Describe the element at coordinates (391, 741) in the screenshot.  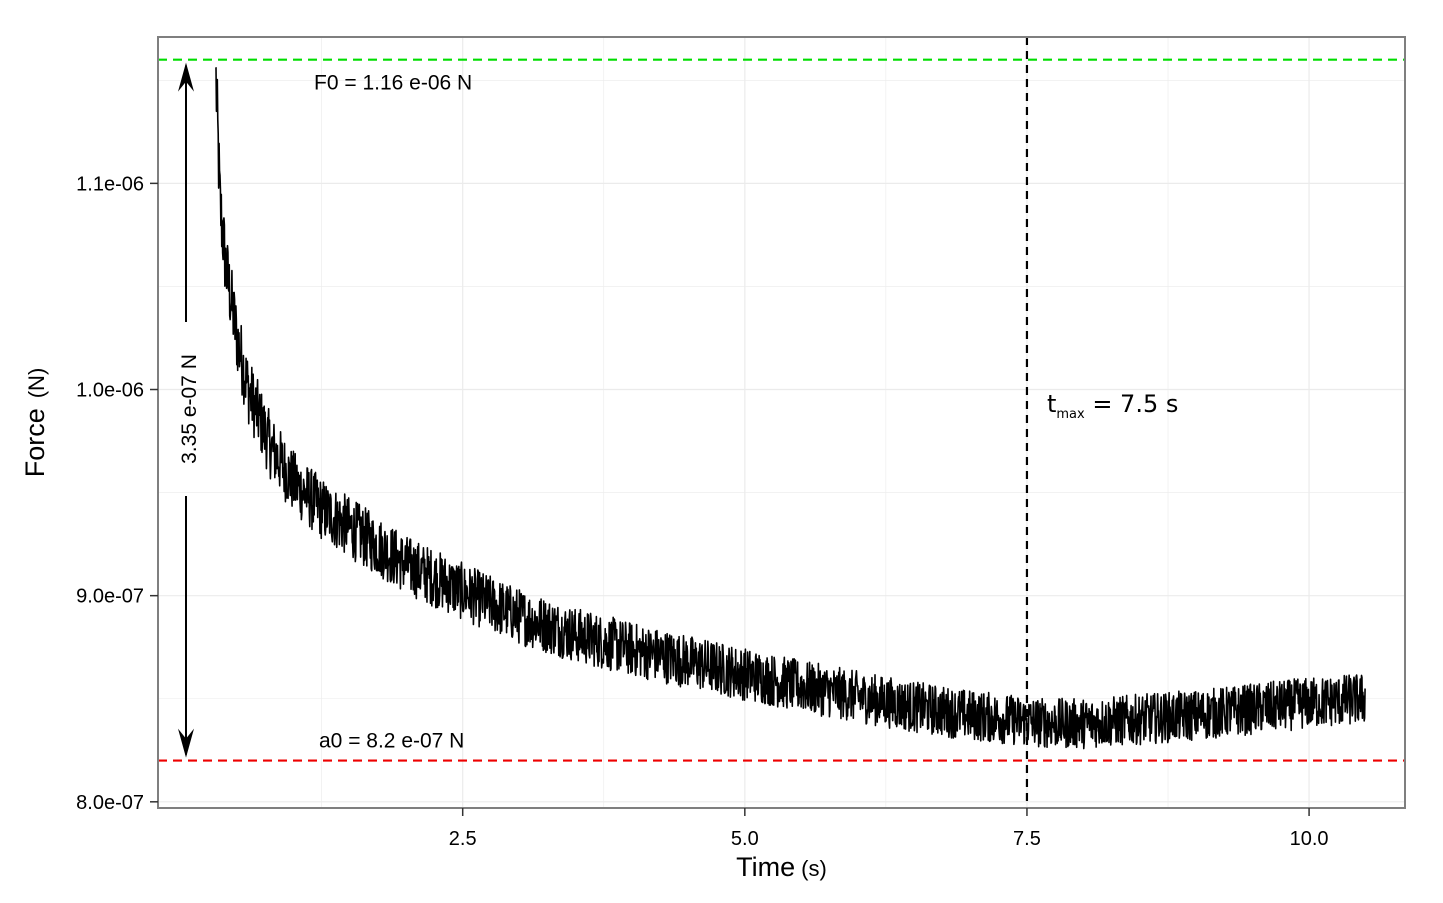
I see `a0-annotation: a0 = 8.2 e-07 N` at that location.